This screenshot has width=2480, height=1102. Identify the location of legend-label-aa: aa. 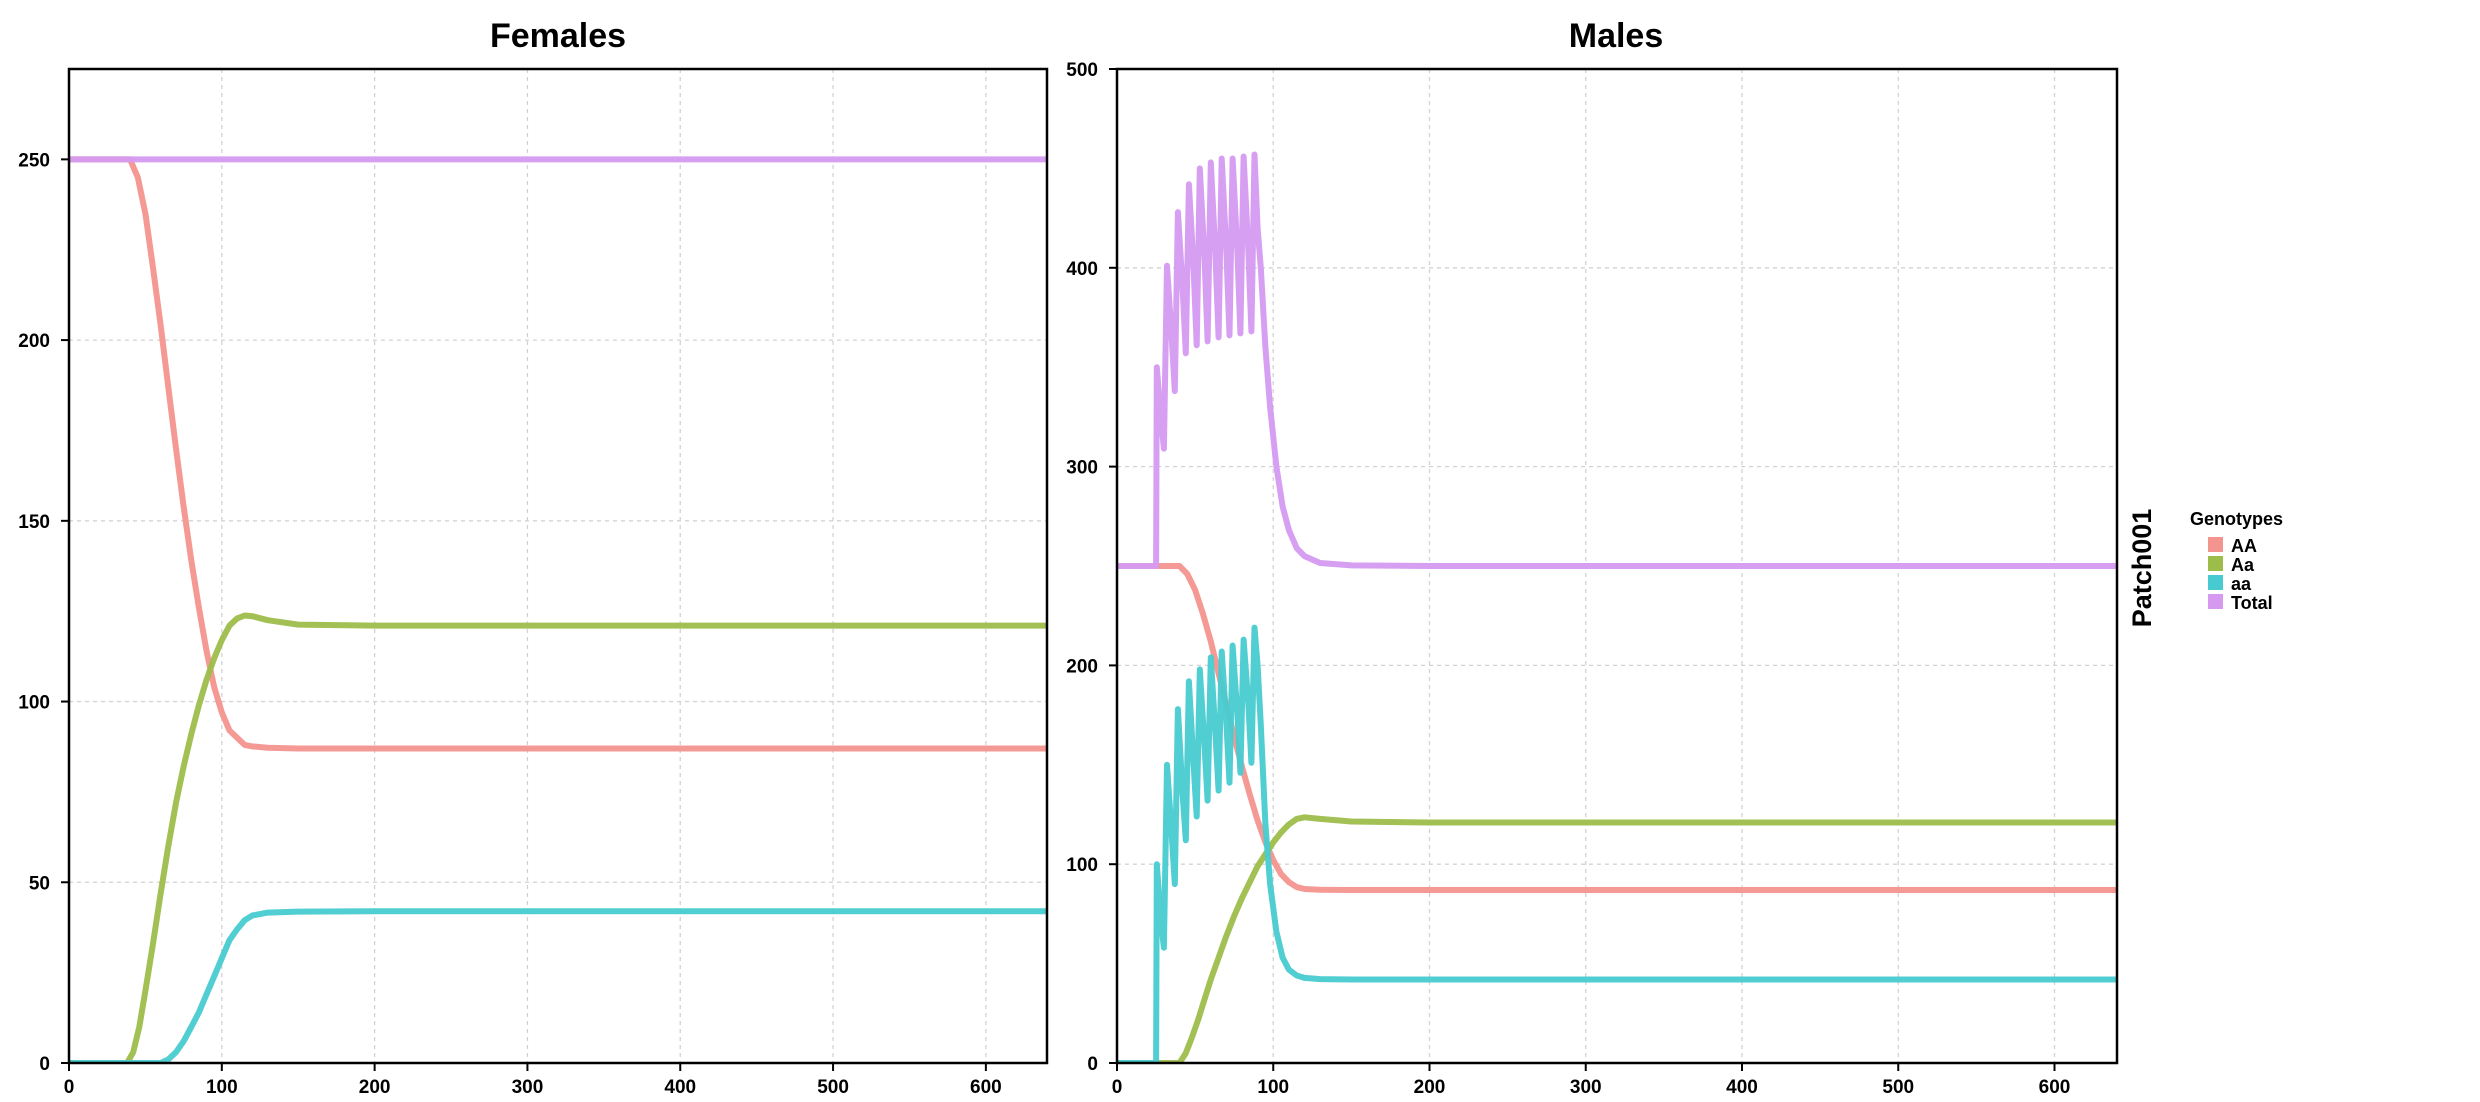
(2241, 584).